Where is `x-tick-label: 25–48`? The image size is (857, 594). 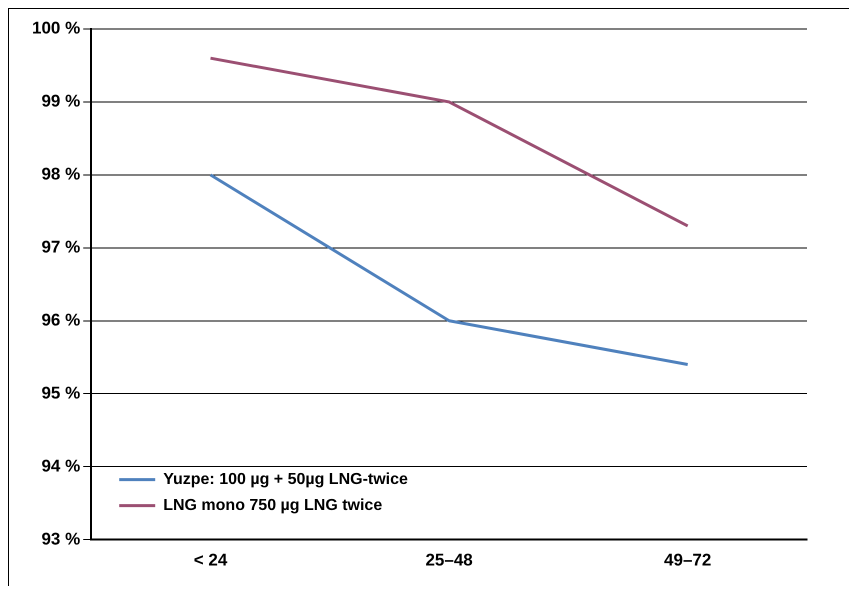 x-tick-label: 25–48 is located at coordinates (449, 560).